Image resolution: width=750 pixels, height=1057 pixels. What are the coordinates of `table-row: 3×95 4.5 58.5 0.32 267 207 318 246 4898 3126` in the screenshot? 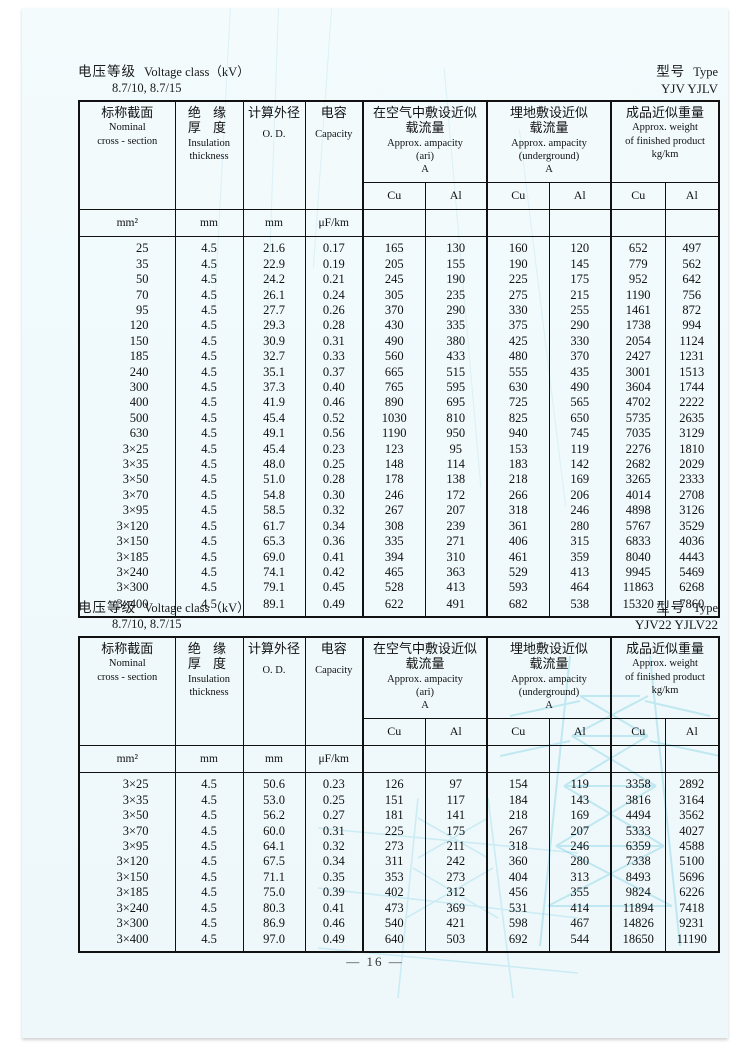 It's located at (399, 511).